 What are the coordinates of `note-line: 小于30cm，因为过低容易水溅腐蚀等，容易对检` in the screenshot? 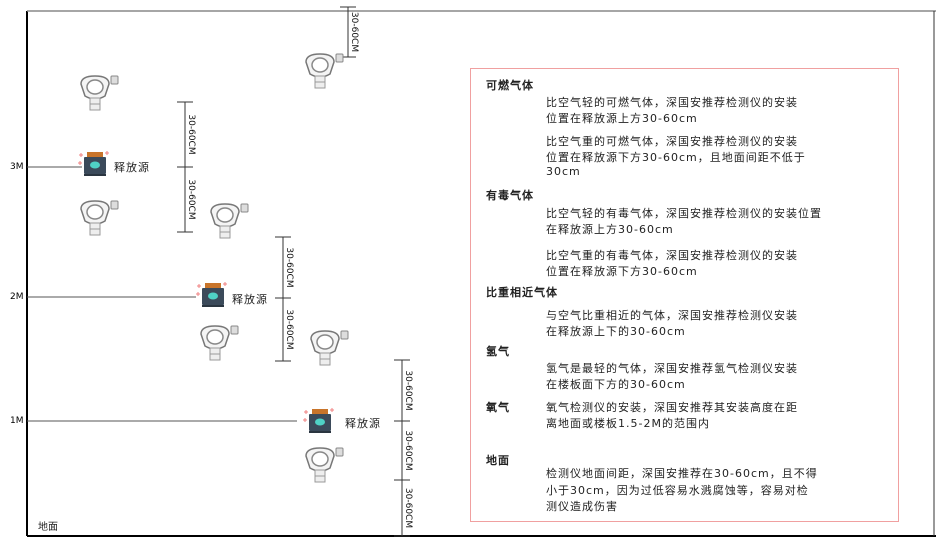 It's located at (677, 490).